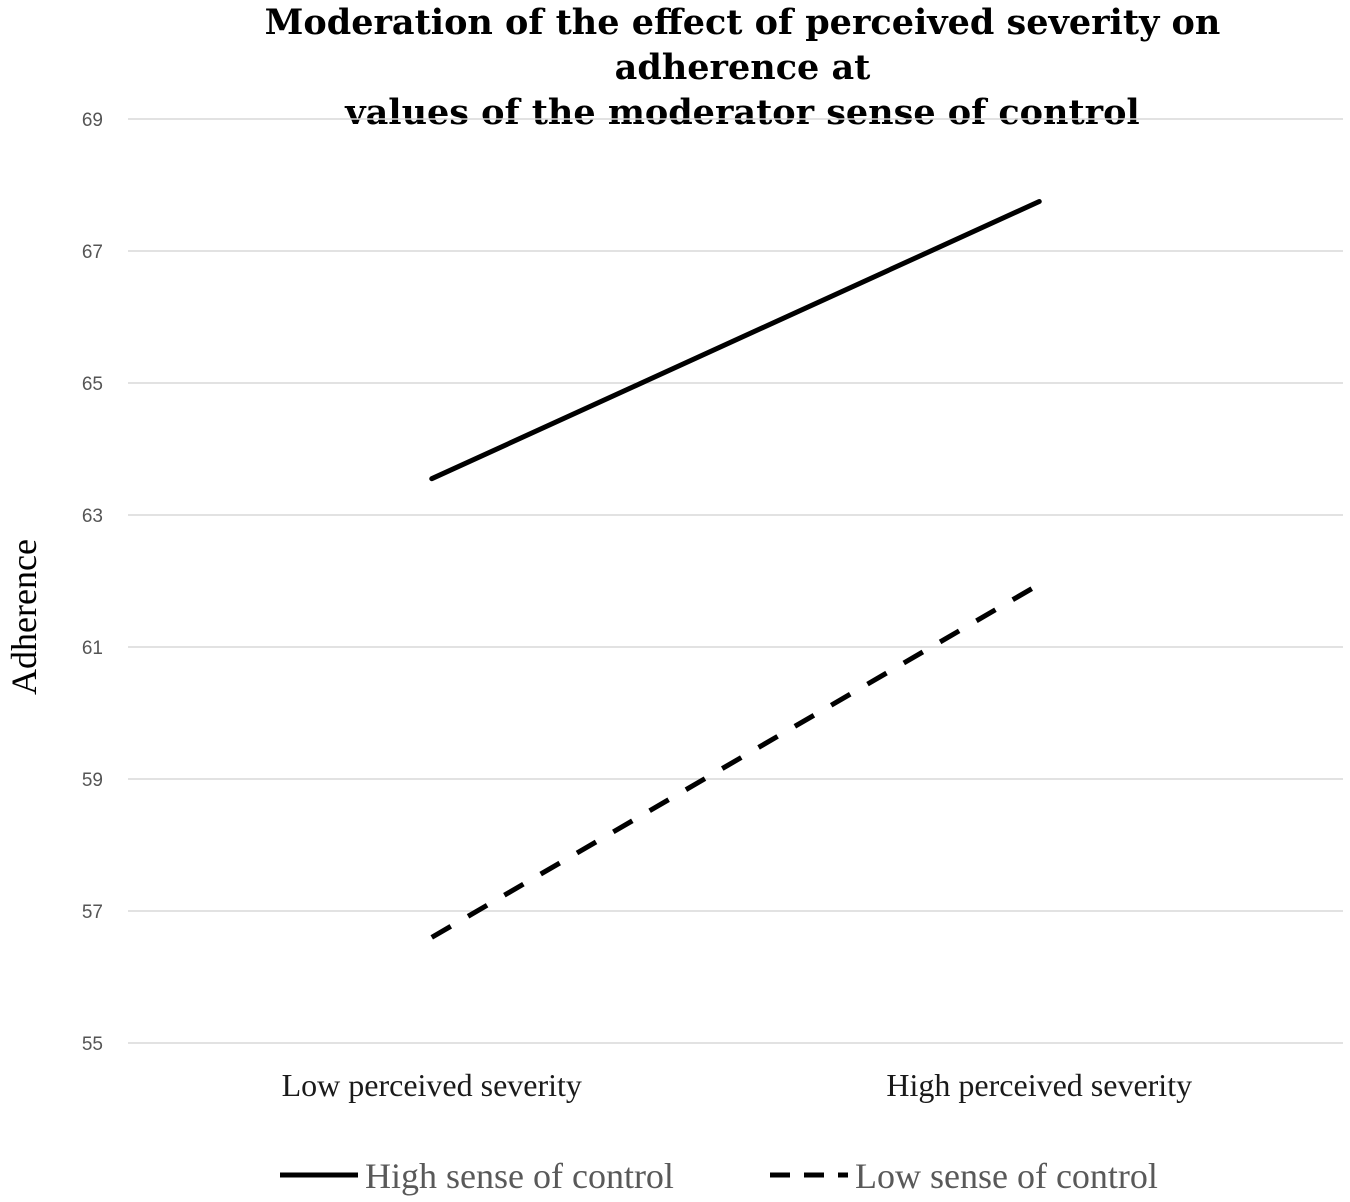 This screenshot has width=1350, height=1202. Describe the element at coordinates (735, 761) in the screenshot. I see `series-line-low-sense-of-control` at that location.